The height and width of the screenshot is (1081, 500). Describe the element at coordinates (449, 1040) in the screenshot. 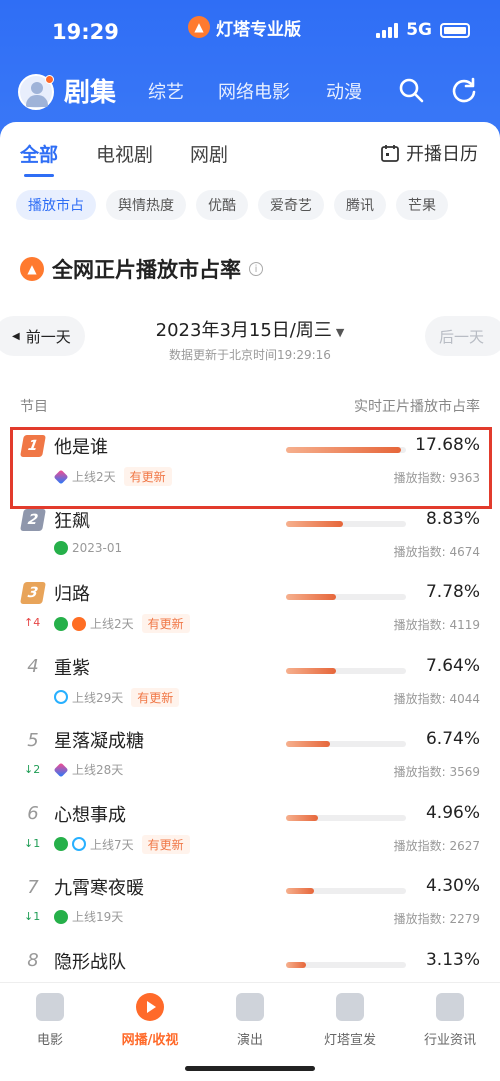

I see `bottom-nav-label: 行业资讯` at that location.